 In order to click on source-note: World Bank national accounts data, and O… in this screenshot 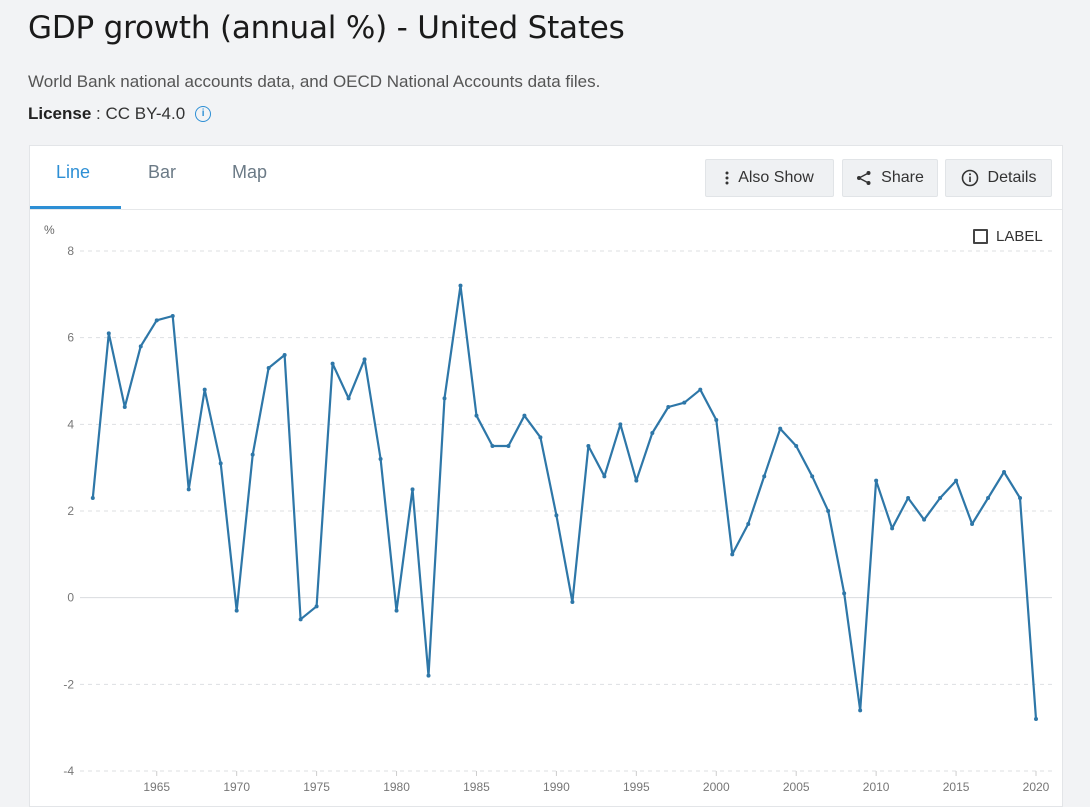, I will do `click(314, 81)`.